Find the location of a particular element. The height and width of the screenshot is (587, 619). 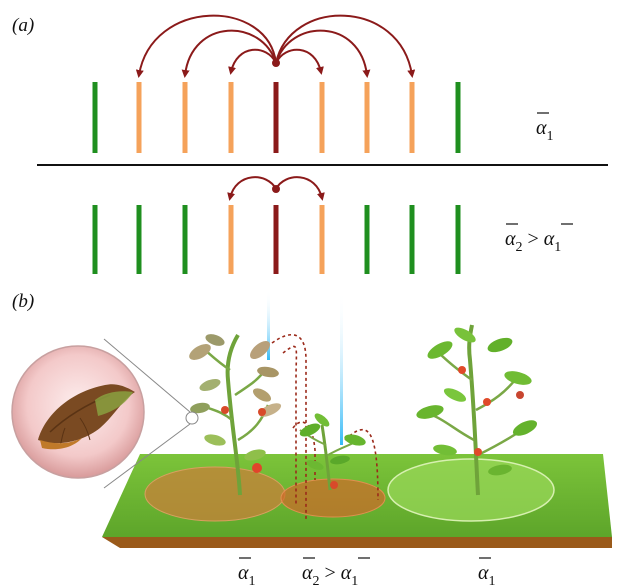

top-row-arcs is located at coordinates (275, 46).